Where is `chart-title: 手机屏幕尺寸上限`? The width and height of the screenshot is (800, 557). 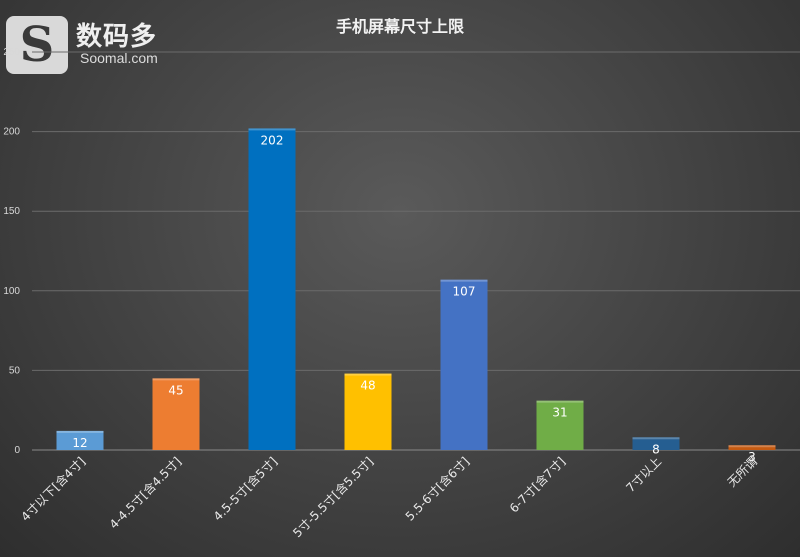
chart-title: 手机屏幕尺寸上限 is located at coordinates (400, 26).